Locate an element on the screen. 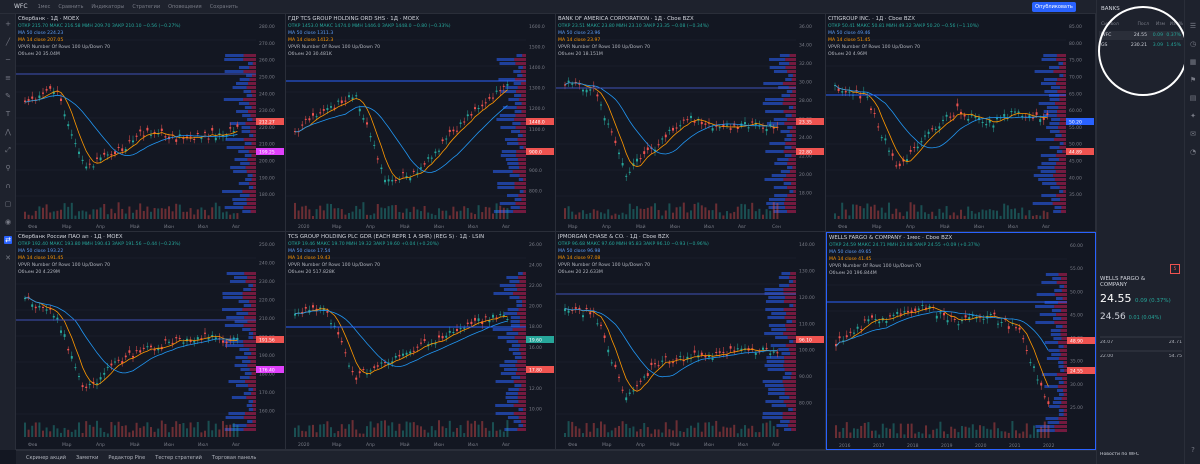  crosshair-icon: + is located at coordinates (8, 24).